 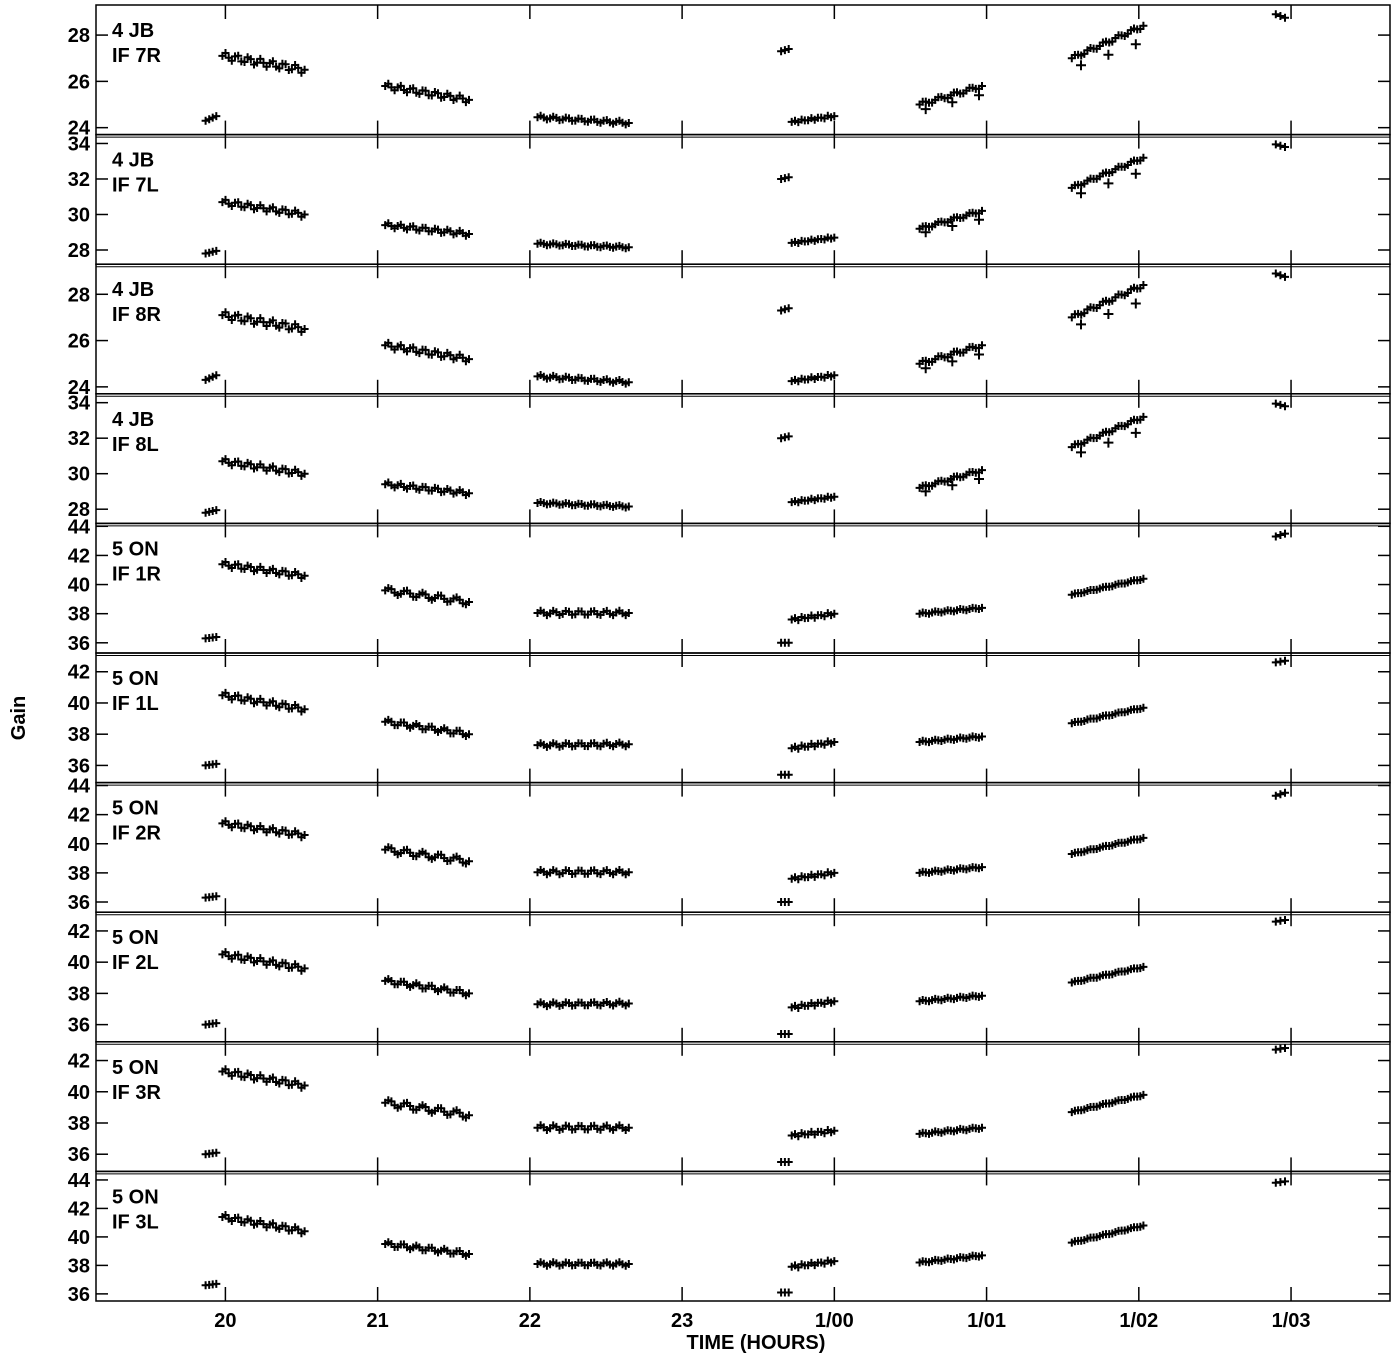 I want to click on x-tick-label: 21, so click(x=378, y=1321).